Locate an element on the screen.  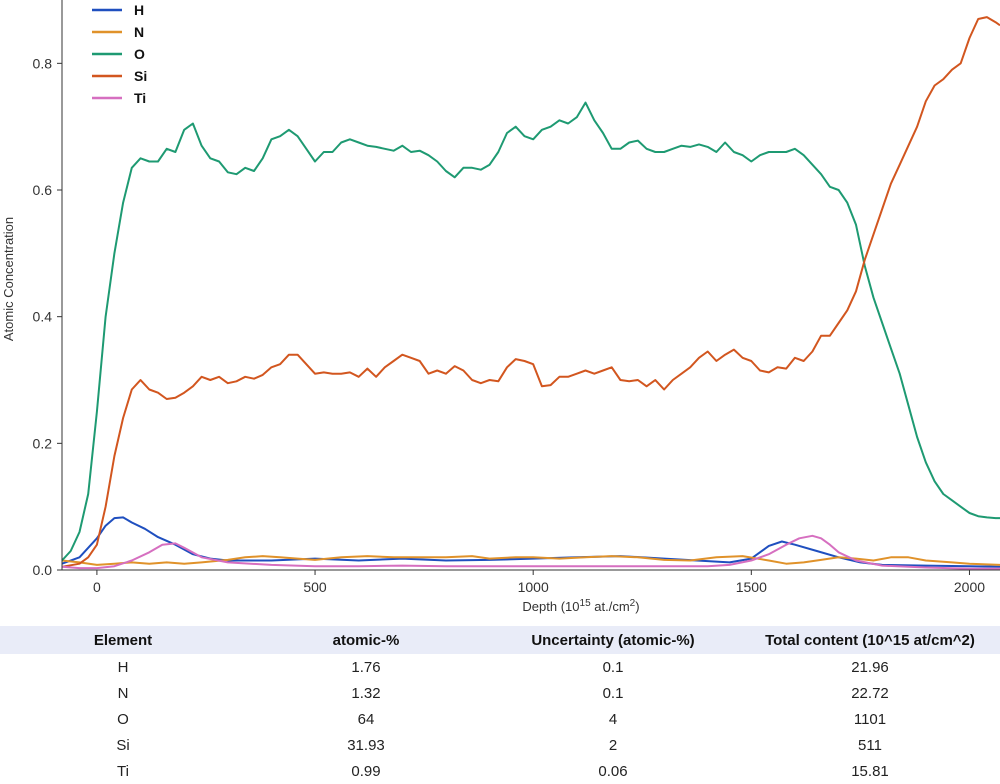
table-row: Si 31.93 2 511 is located at coordinates (500, 745).